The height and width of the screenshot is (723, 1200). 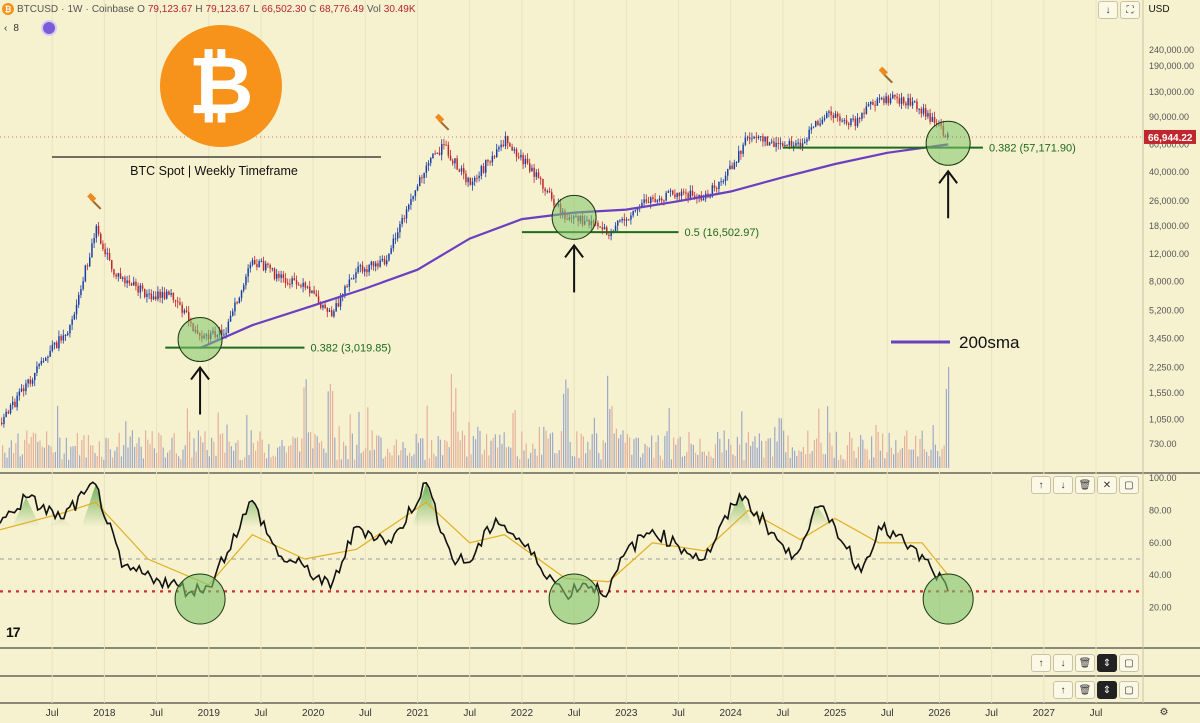 What do you see at coordinates (30, 28) in the screenshot?
I see `indicator-toggle: ‹ 8` at bounding box center [30, 28].